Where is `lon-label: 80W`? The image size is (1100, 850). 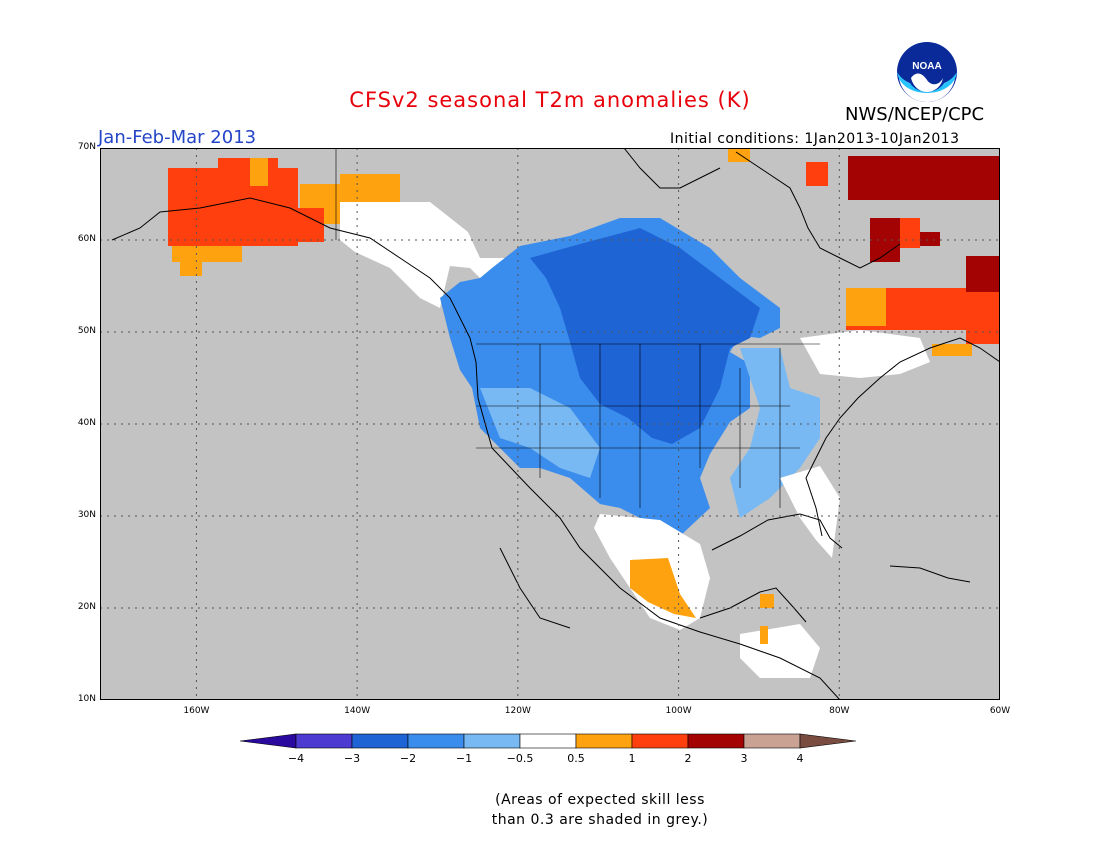
lon-label: 80W is located at coordinates (839, 711).